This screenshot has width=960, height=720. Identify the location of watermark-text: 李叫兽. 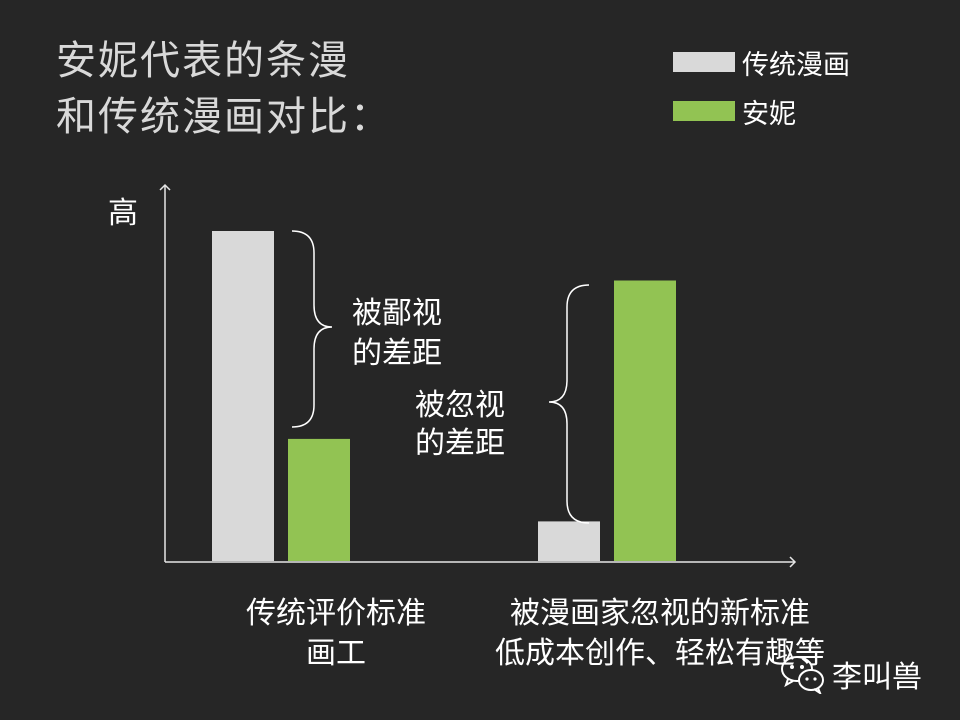
(877, 677).